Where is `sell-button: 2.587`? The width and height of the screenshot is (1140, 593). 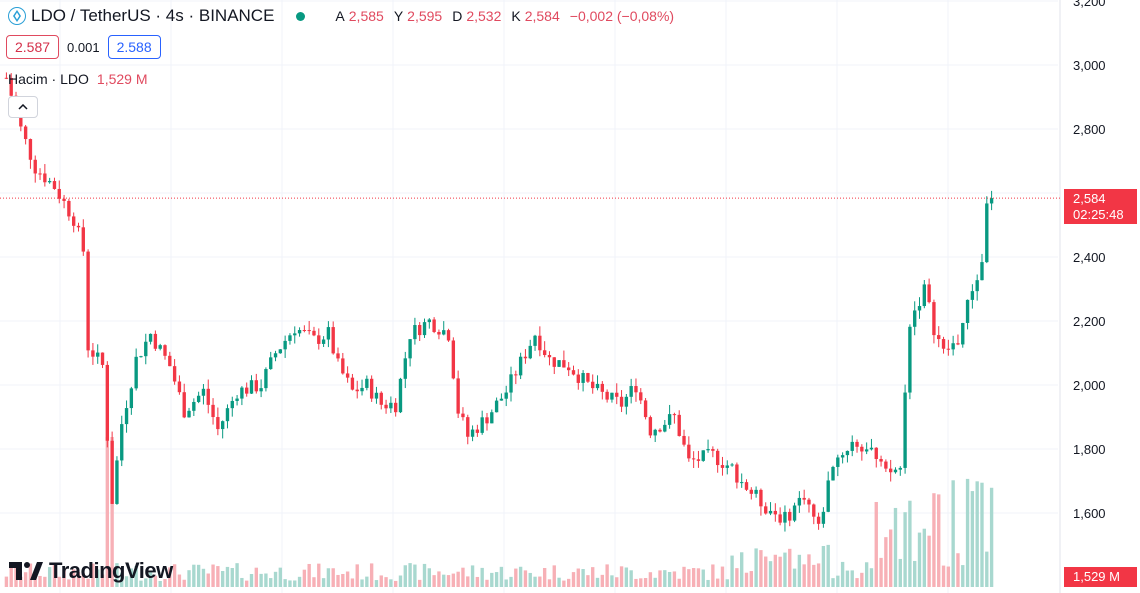 sell-button: 2.587 is located at coordinates (33, 47).